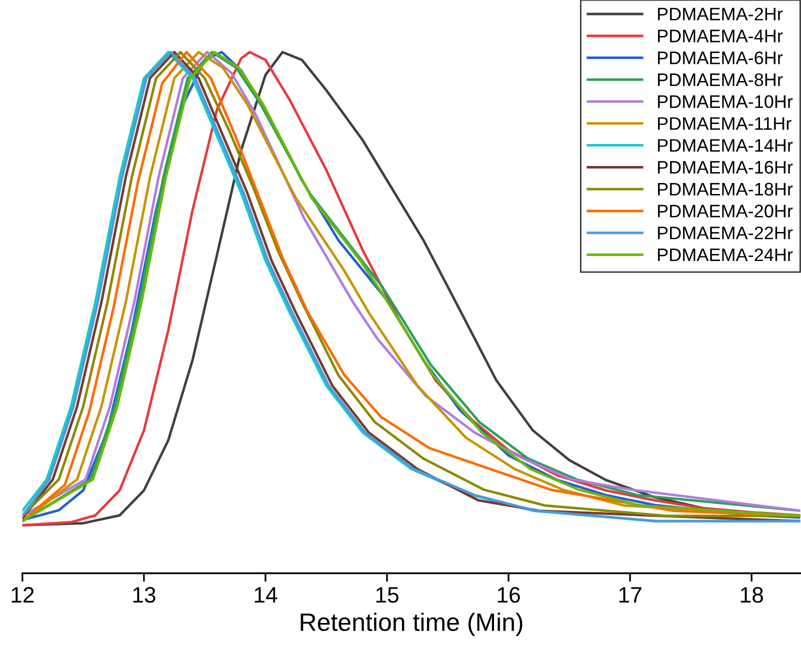  I want to click on legend-label: PDMAEMA-6Hr, so click(720, 57).